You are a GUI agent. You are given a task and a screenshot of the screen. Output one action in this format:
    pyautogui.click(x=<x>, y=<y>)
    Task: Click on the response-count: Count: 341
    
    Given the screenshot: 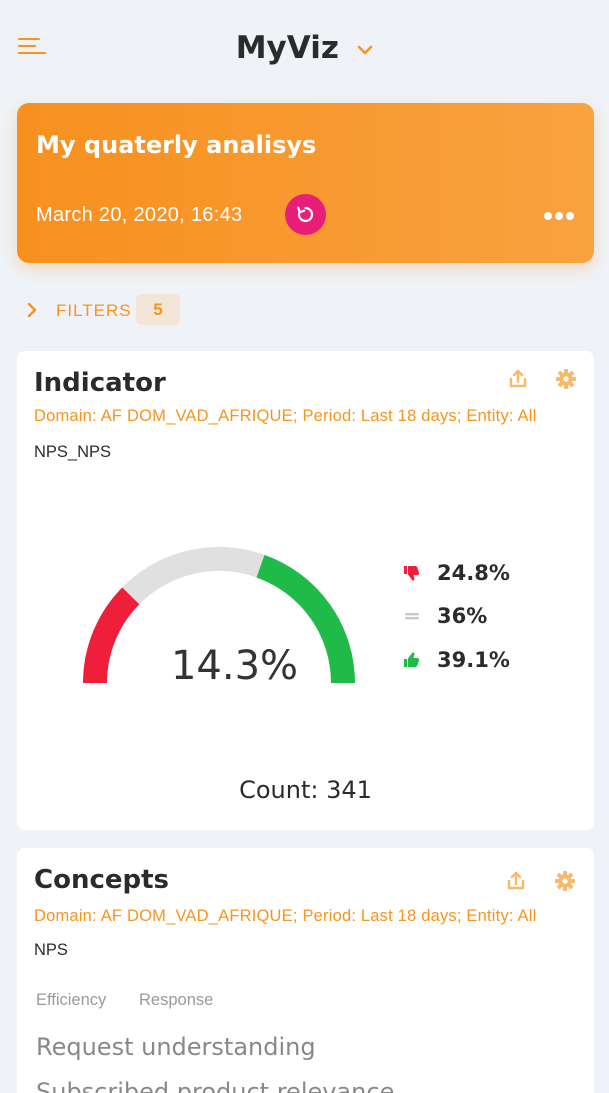 What is the action you would take?
    pyautogui.click(x=305, y=790)
    